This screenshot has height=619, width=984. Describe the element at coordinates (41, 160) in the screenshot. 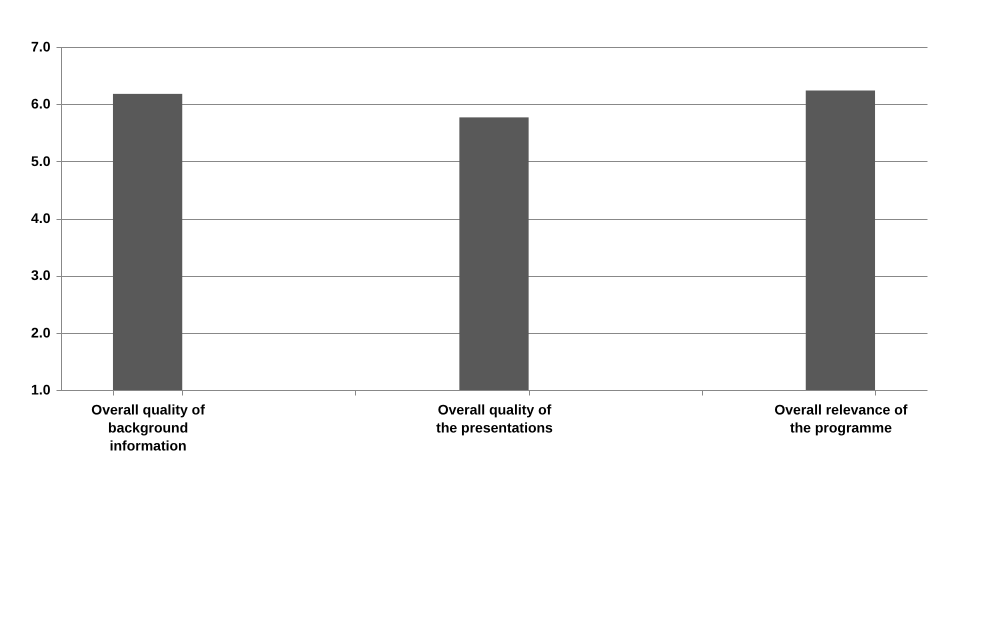

I see `y-tick-label: 5.0` at that location.